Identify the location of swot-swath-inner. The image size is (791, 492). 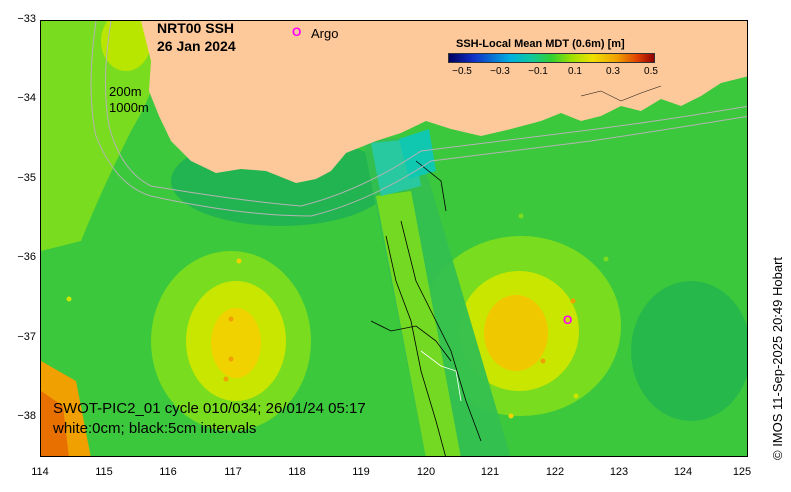
(418, 323).